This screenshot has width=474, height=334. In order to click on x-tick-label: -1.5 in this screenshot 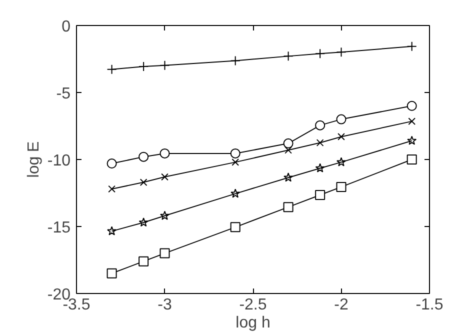, I will do `click(430, 305)`.